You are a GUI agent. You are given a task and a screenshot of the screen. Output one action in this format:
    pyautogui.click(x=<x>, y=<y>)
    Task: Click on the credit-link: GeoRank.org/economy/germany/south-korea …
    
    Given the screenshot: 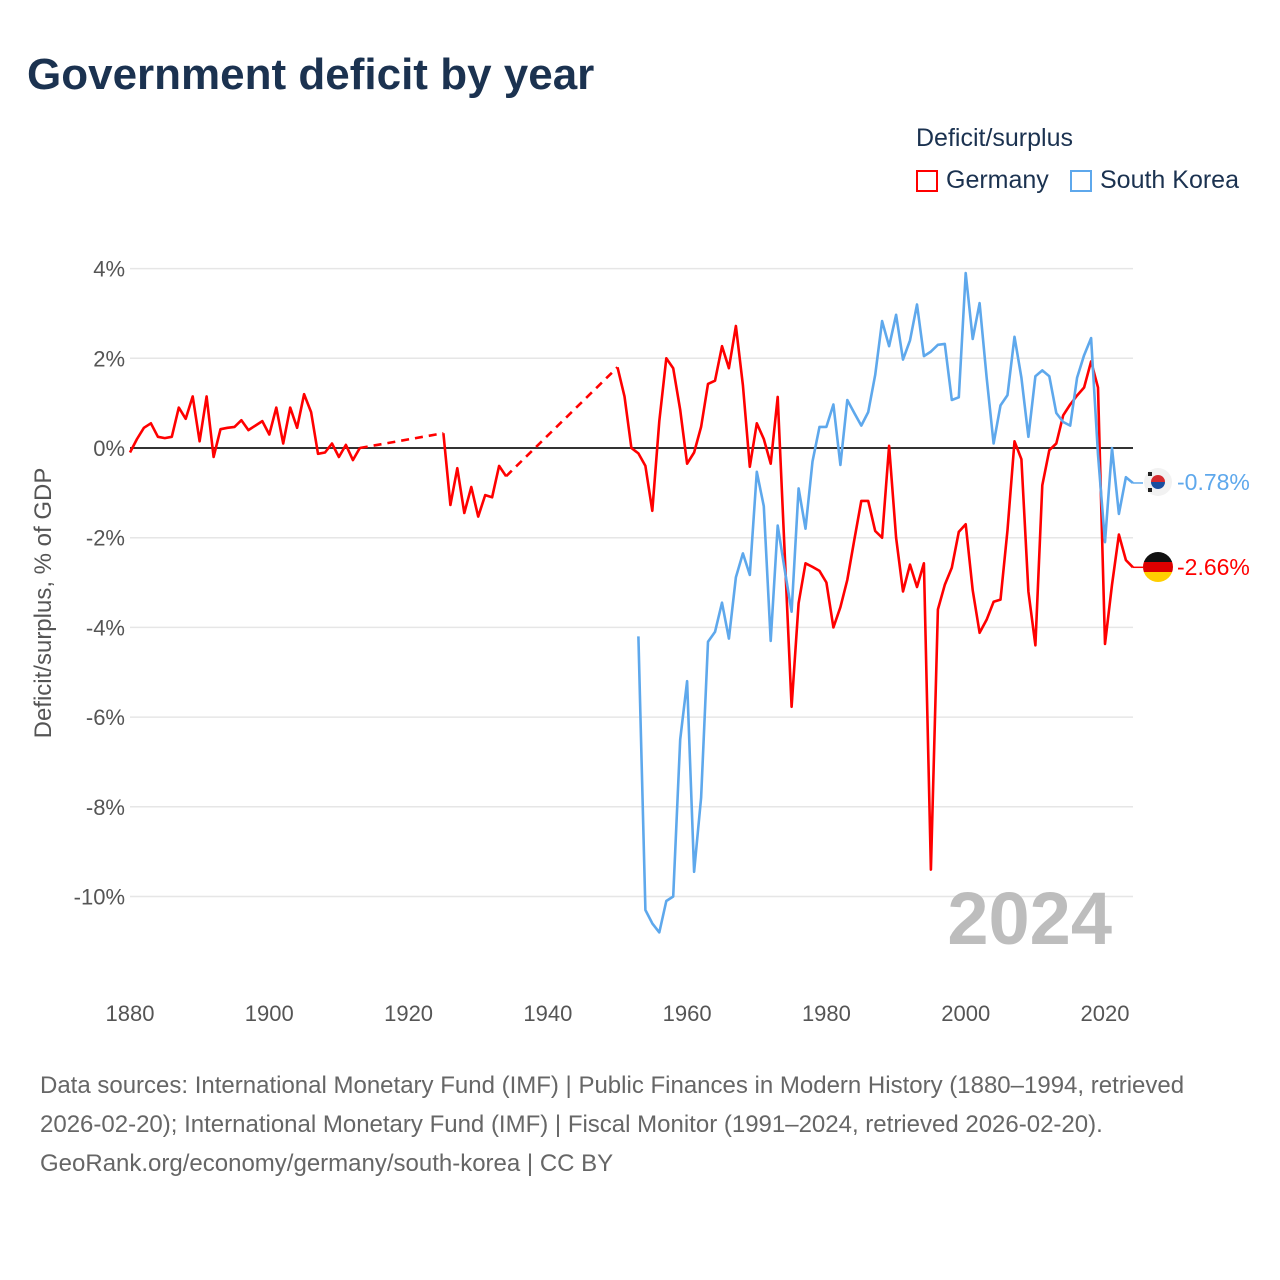 What is the action you would take?
    pyautogui.click(x=327, y=1163)
    